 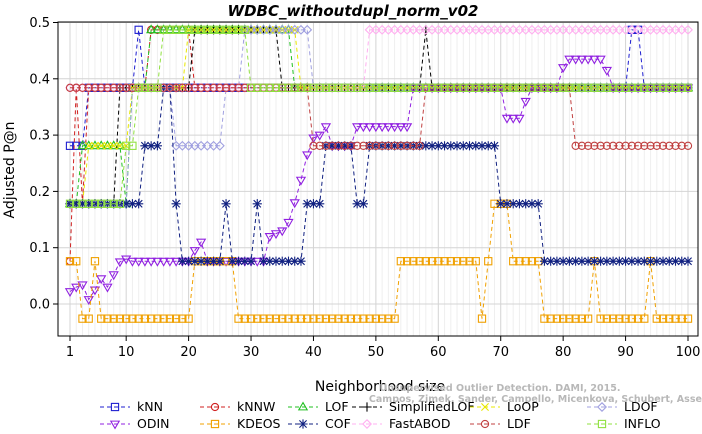 I want to click on x-axis-label: Neighborhood size, so click(x=380, y=387).